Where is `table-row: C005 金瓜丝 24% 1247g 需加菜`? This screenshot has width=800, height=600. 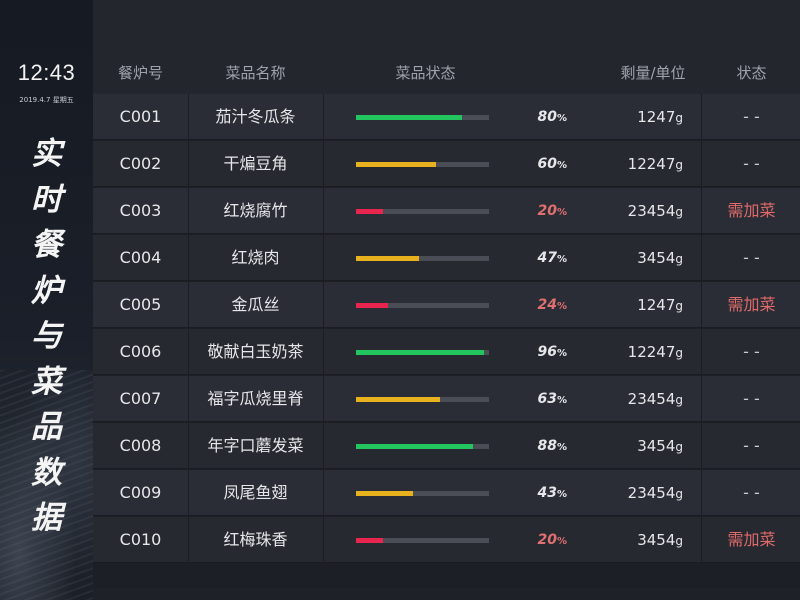
table-row: C005 金瓜丝 24% 1247g 需加菜 is located at coordinates (446, 305).